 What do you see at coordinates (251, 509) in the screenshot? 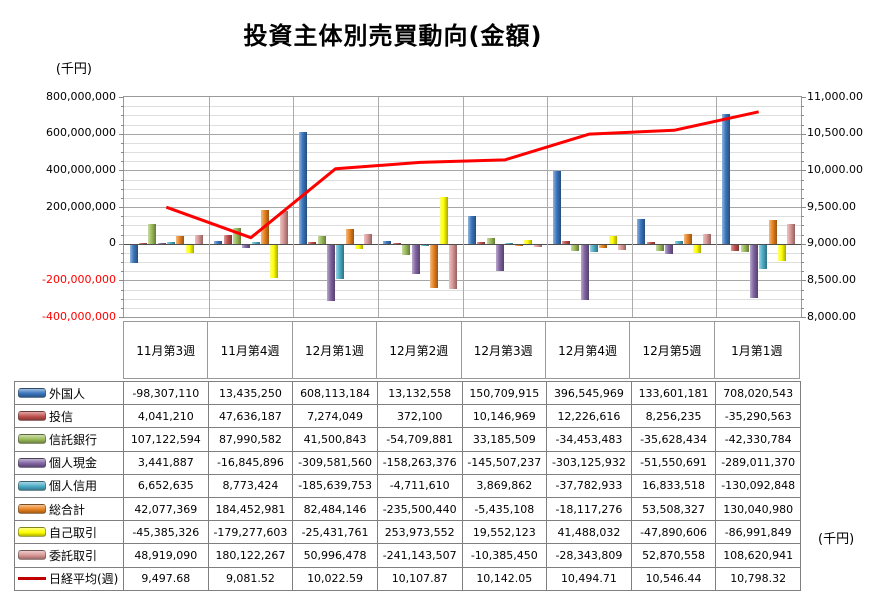
I see `table-cell: 184,452,981` at bounding box center [251, 509].